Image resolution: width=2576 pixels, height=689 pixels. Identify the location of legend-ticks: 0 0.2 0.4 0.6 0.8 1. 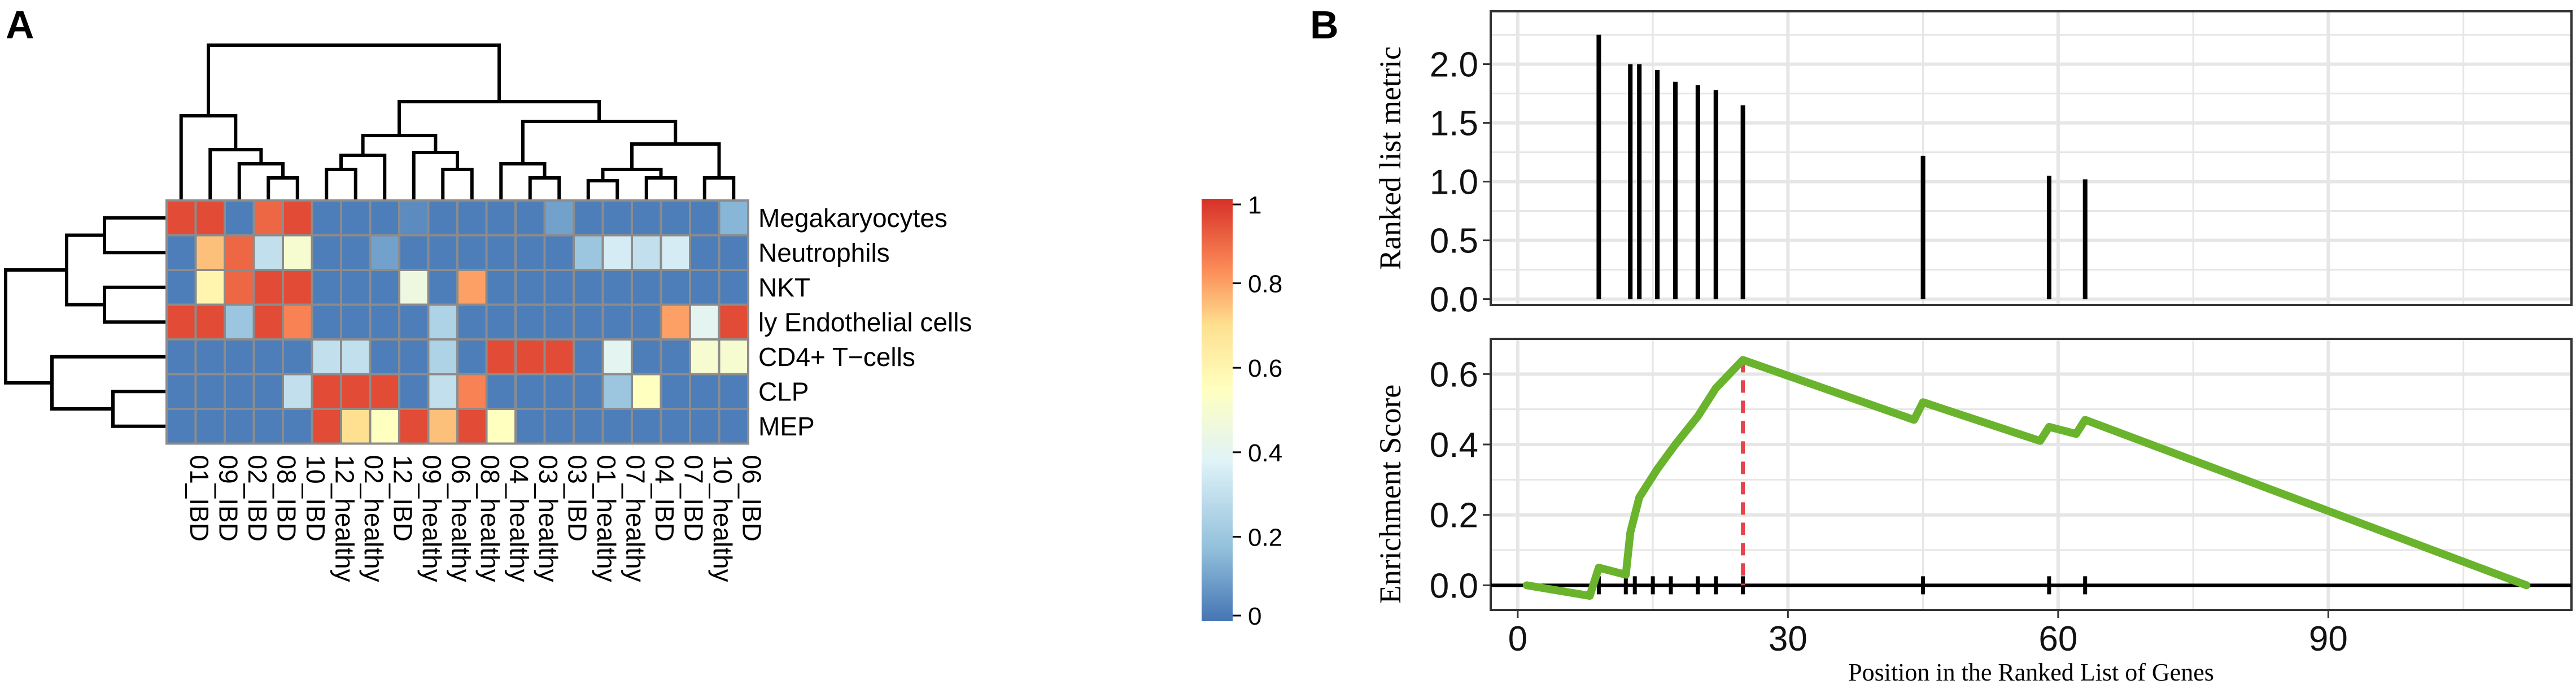
(1258, 410).